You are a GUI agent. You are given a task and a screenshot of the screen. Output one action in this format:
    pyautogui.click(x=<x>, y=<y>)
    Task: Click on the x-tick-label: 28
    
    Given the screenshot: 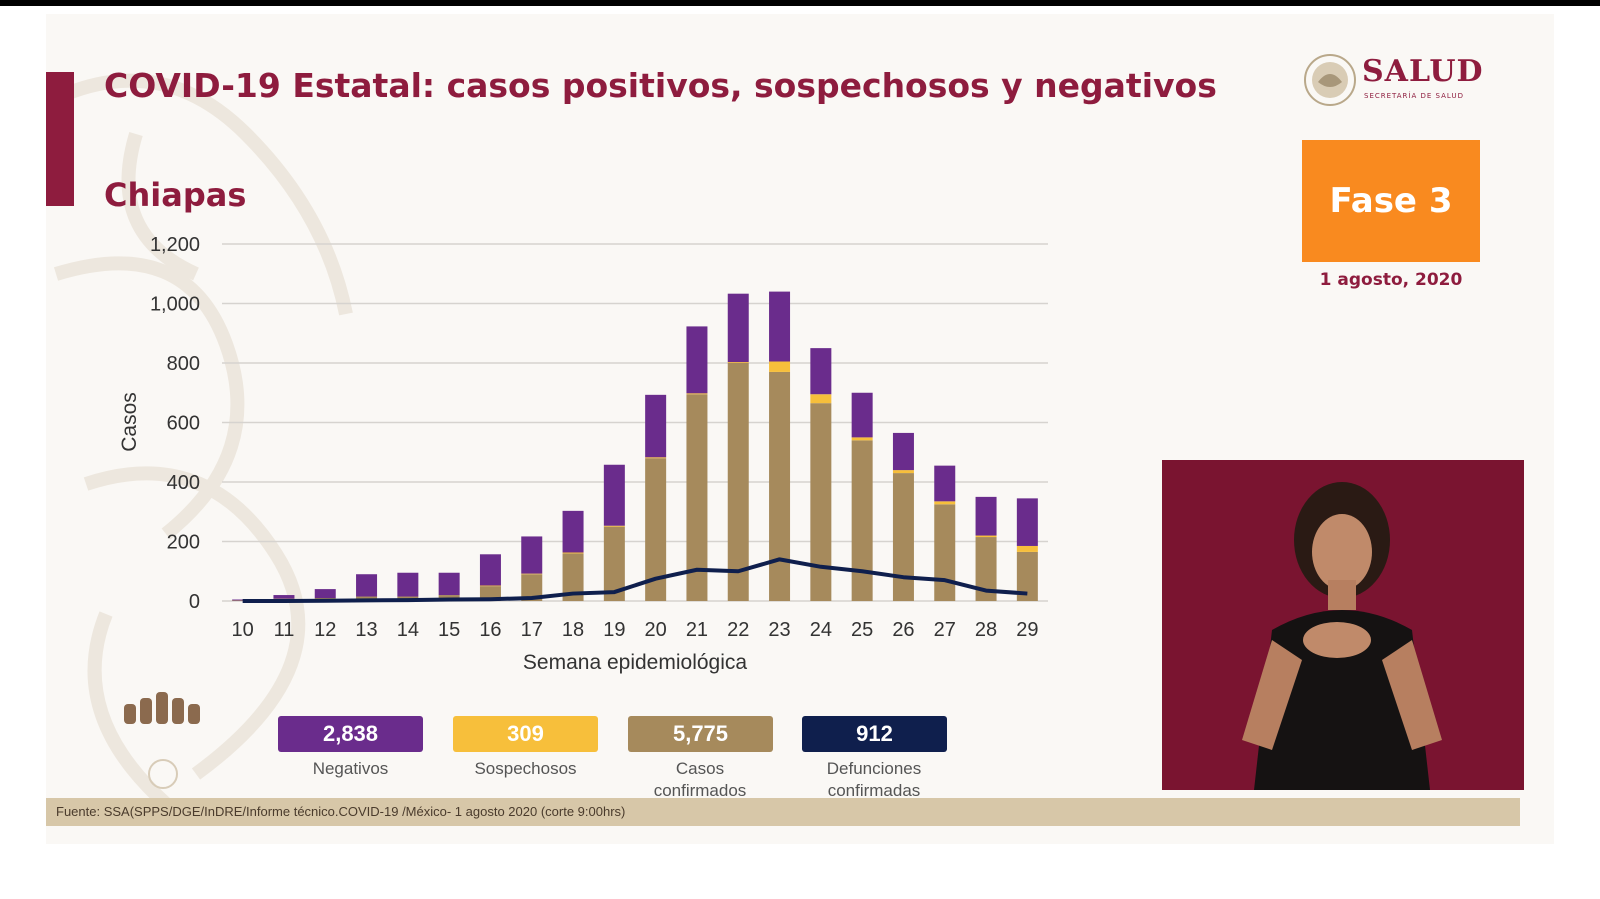 What is the action you would take?
    pyautogui.click(x=986, y=630)
    